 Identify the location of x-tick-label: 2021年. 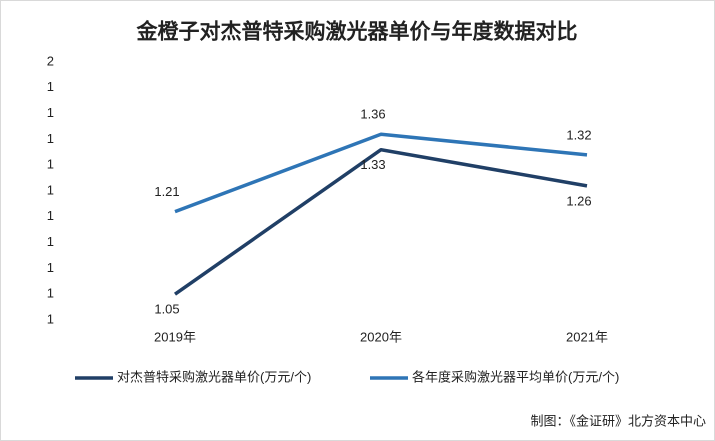
(587, 336).